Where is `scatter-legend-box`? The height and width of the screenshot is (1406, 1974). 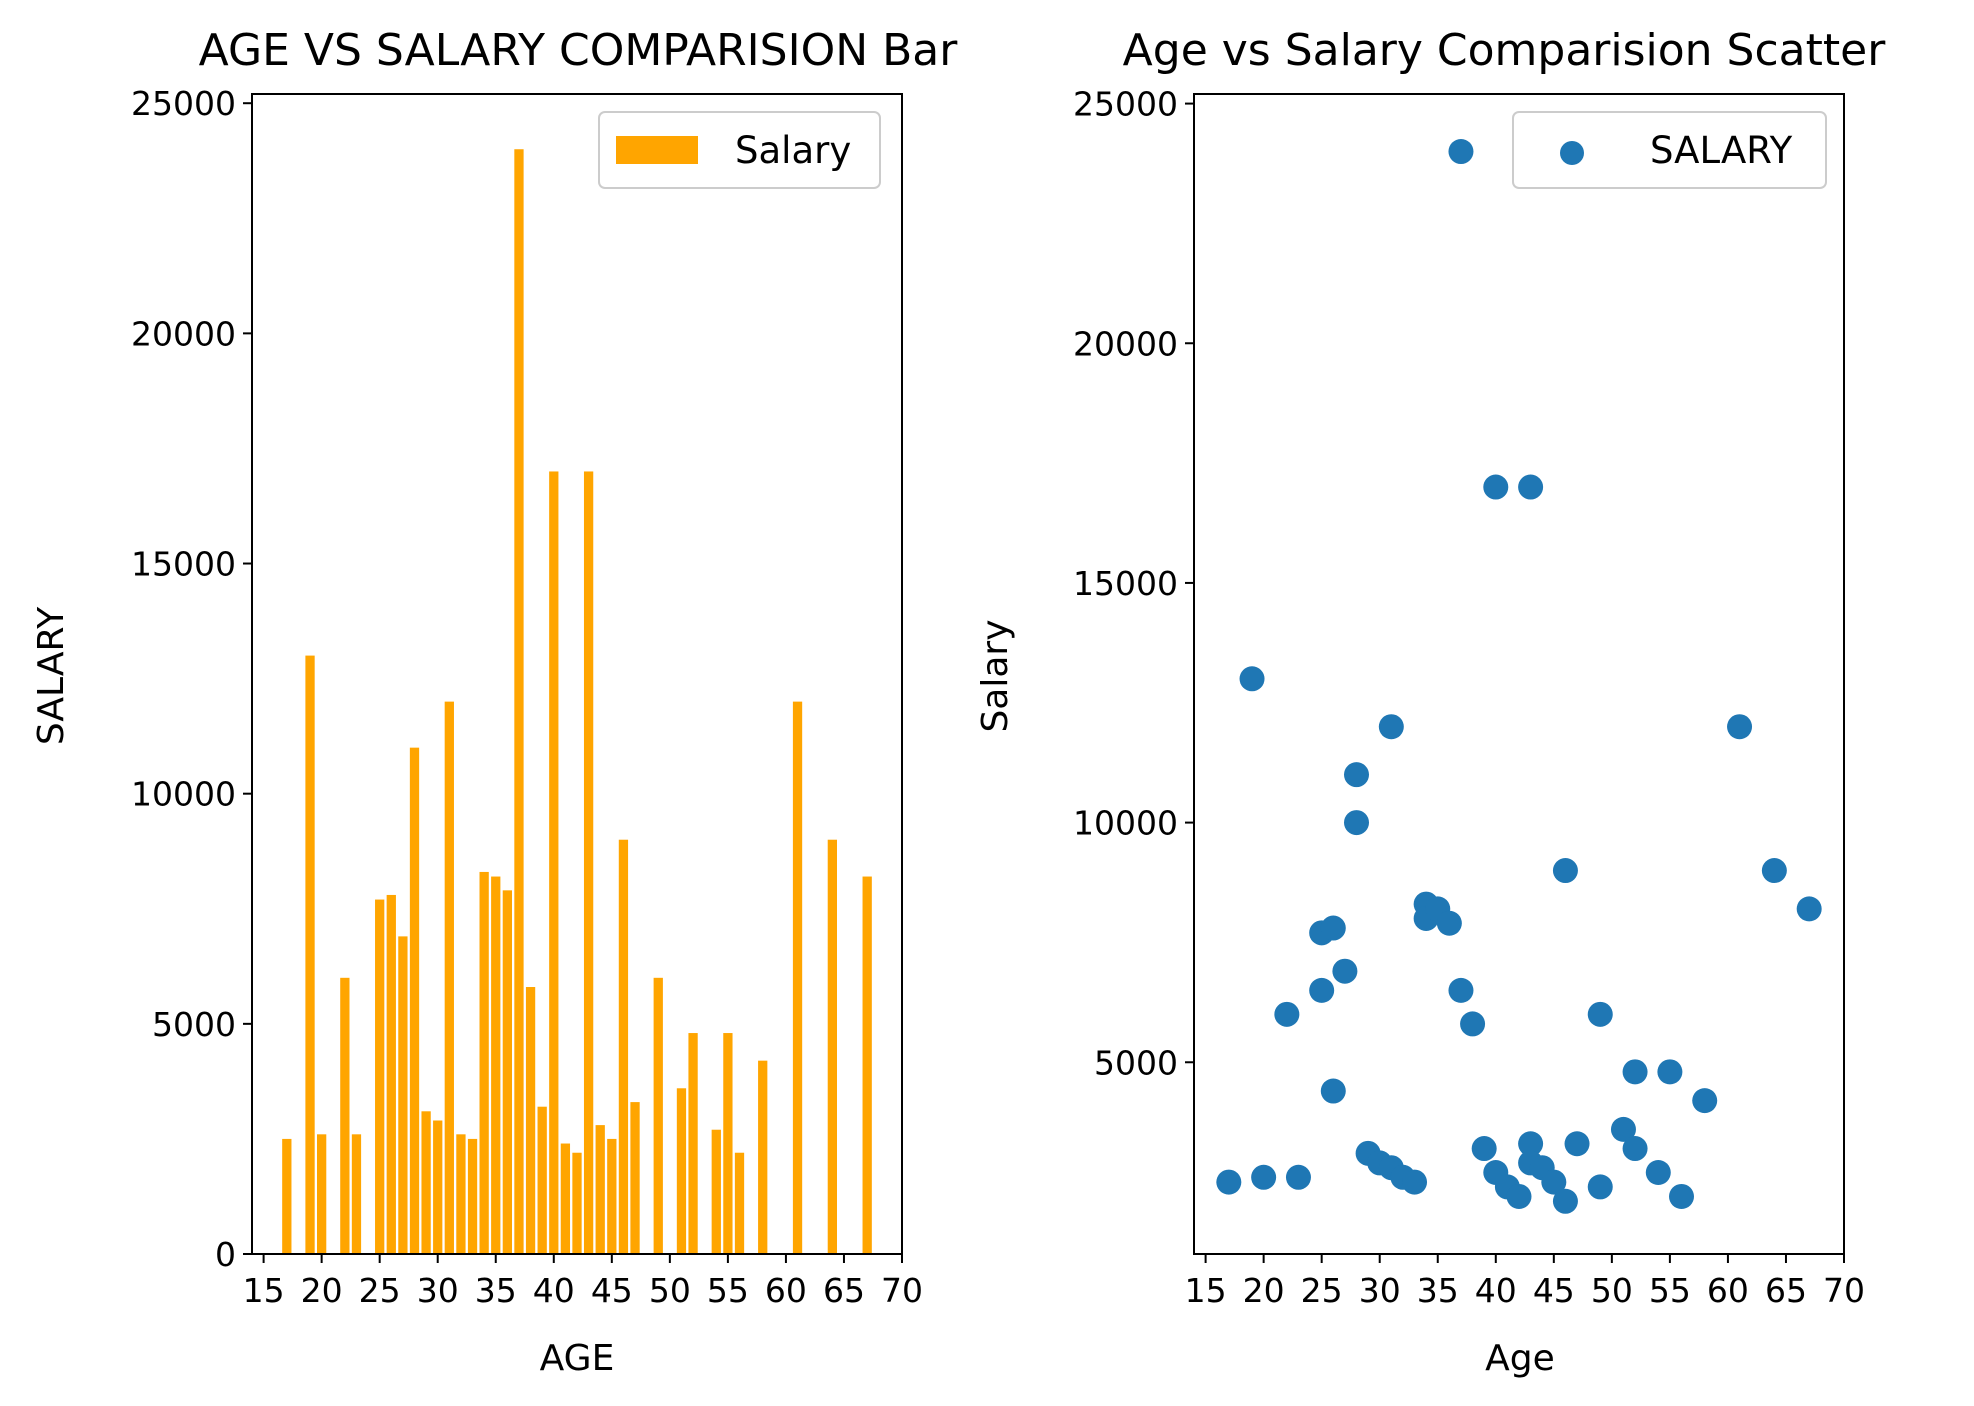 scatter-legend-box is located at coordinates (1669, 150).